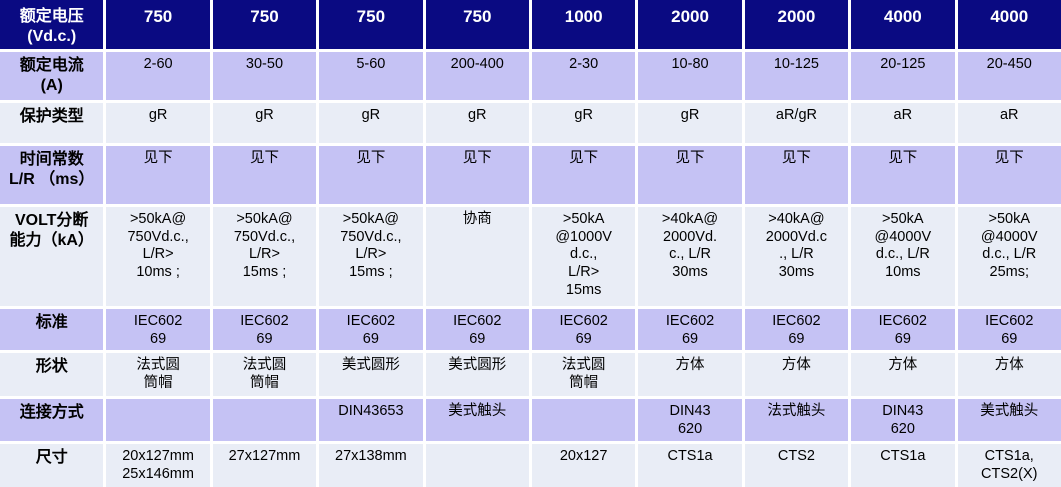  What do you see at coordinates (264, 76) in the screenshot?
I see `table-cell: 30-50` at bounding box center [264, 76].